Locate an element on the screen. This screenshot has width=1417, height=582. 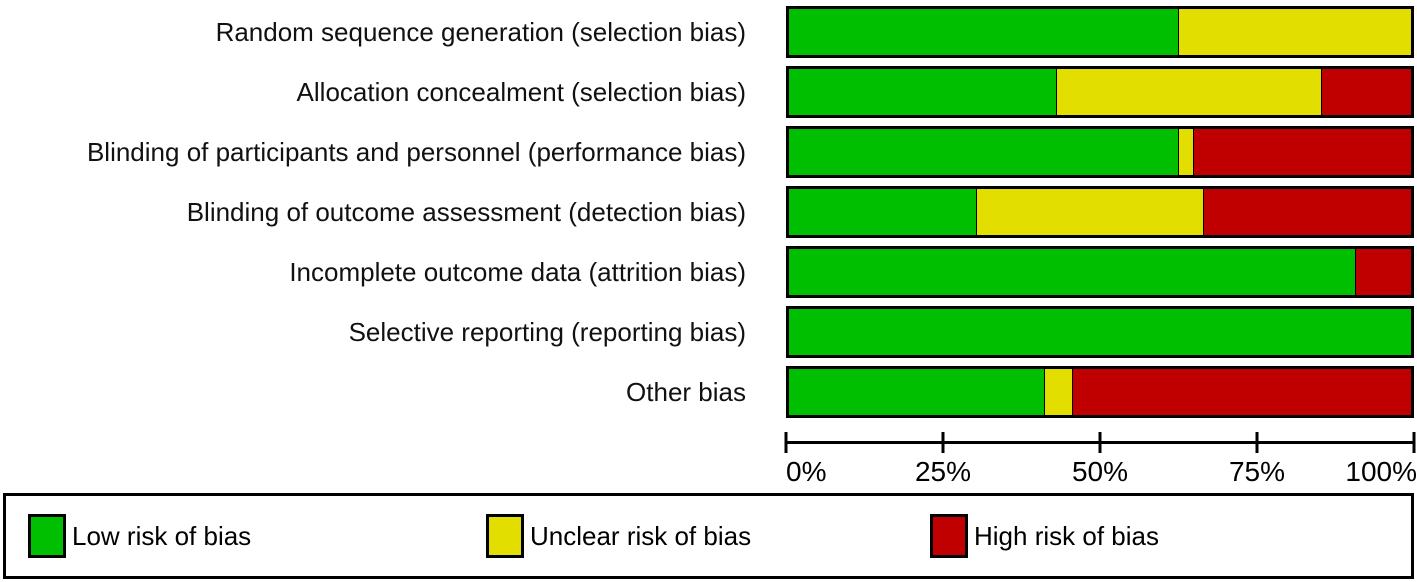
legend-item-label: High risk of bias is located at coordinates (1066, 535).